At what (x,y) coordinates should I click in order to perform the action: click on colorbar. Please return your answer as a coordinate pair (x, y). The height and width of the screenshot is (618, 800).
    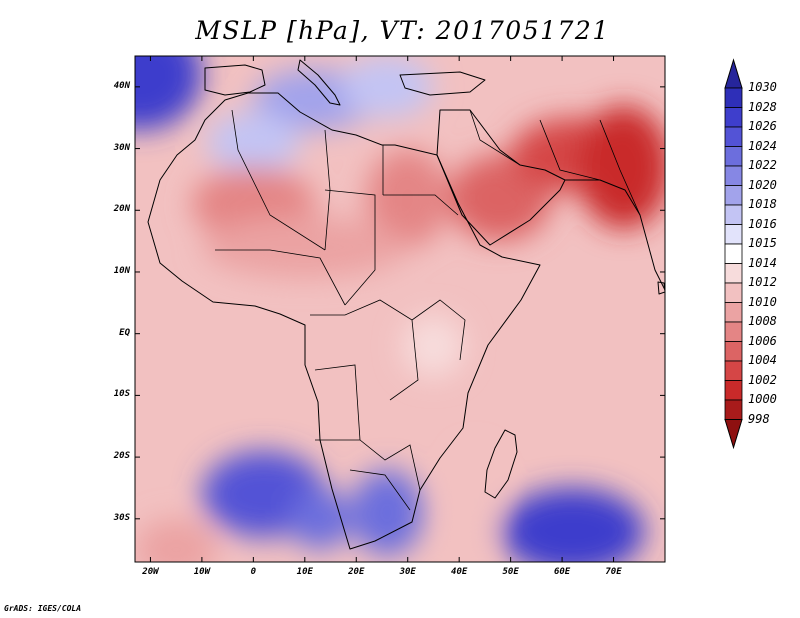
    Looking at the image, I should click on (733, 254).